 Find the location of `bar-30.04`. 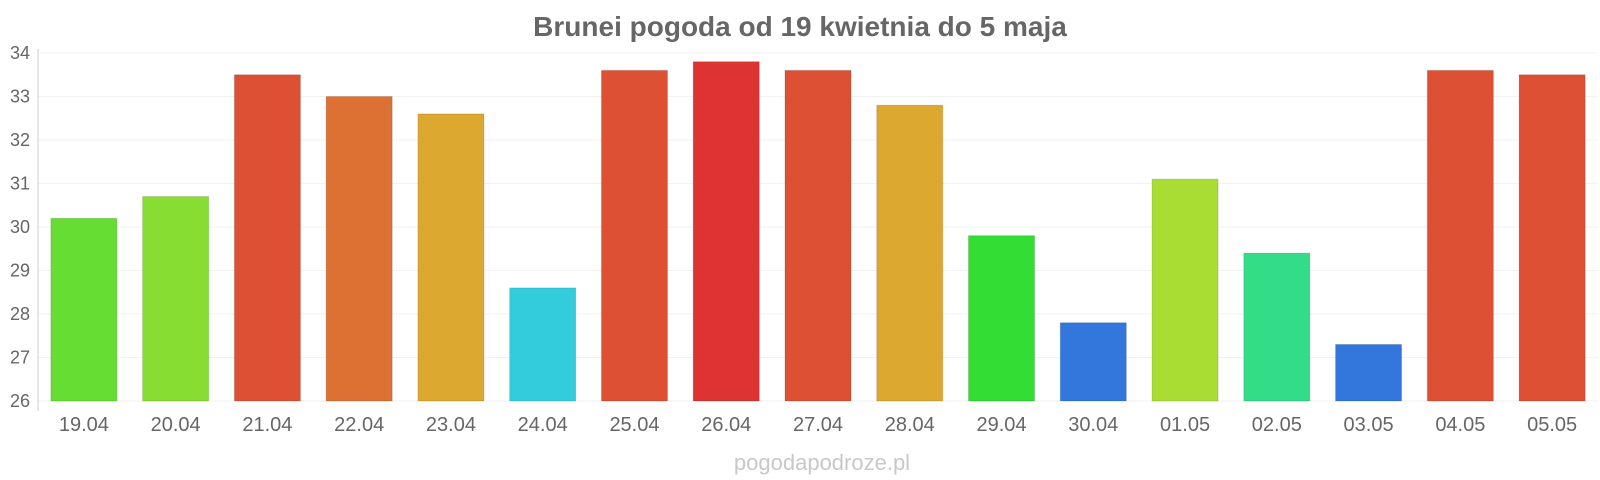

bar-30.04 is located at coordinates (1093, 362).